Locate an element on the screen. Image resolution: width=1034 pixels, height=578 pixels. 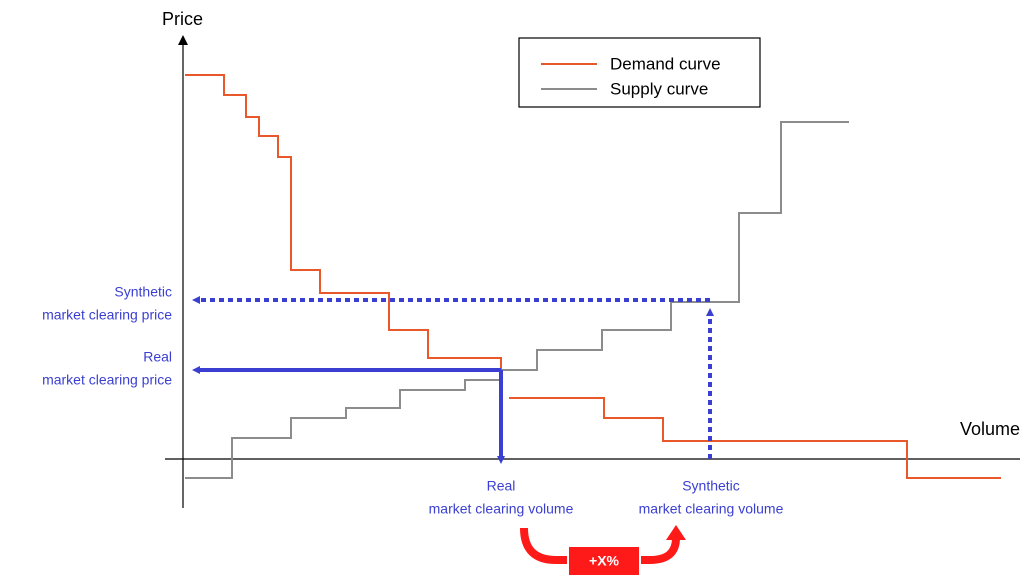
x-axis-label: Volume is located at coordinates (990, 429).